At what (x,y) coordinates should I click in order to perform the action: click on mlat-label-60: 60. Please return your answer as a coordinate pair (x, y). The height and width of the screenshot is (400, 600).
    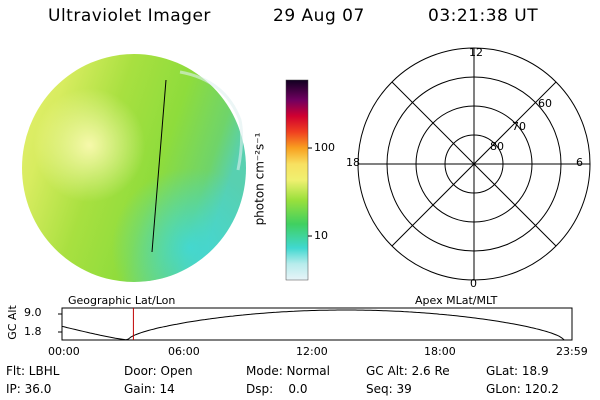
    Looking at the image, I should click on (545, 103).